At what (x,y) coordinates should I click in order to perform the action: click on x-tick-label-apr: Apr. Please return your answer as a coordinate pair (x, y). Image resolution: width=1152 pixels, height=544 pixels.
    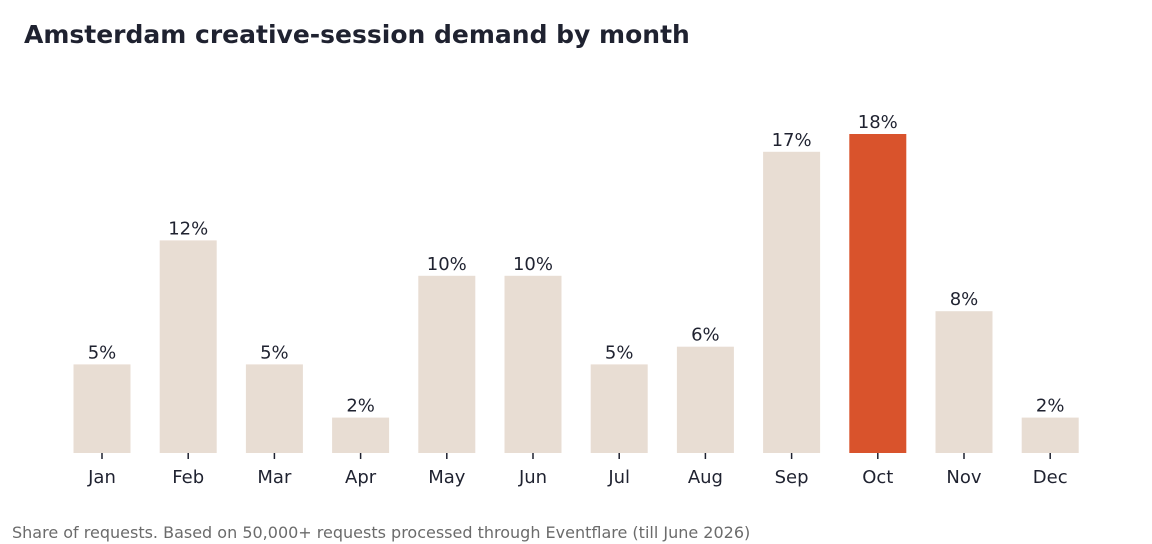
    Looking at the image, I should click on (361, 477).